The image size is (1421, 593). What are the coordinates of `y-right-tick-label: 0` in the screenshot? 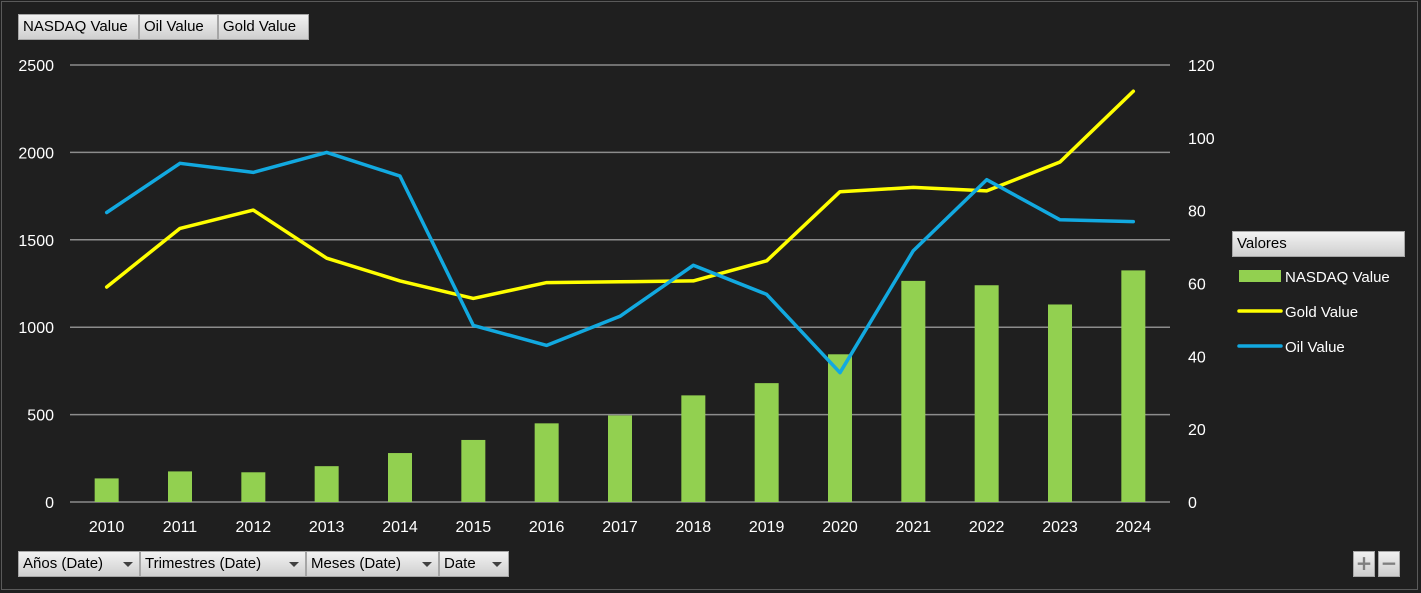 It's located at (1192, 503).